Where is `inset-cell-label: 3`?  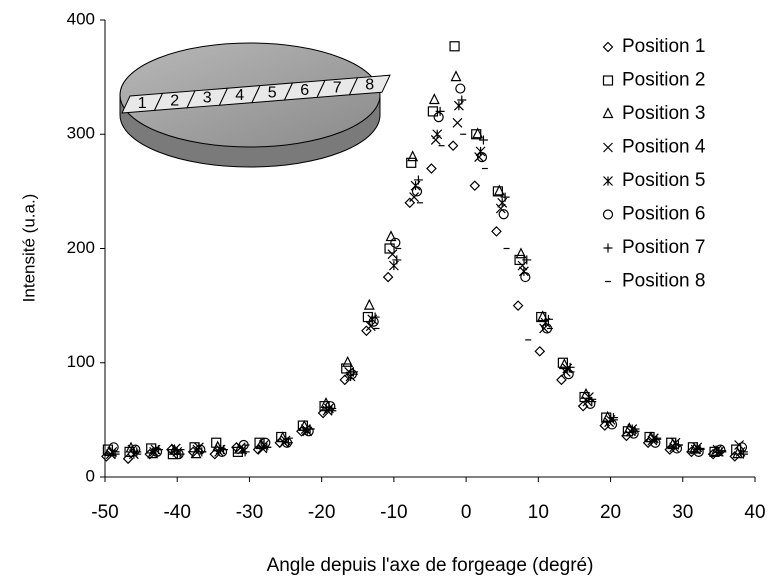
inset-cell-label: 3 is located at coordinates (207, 98).